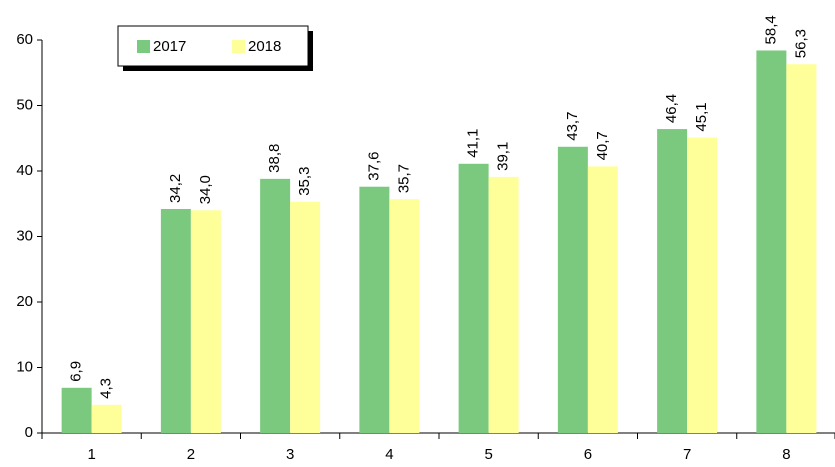  Describe the element at coordinates (304, 181) in the screenshot. I see `data-label: 35,3` at that location.